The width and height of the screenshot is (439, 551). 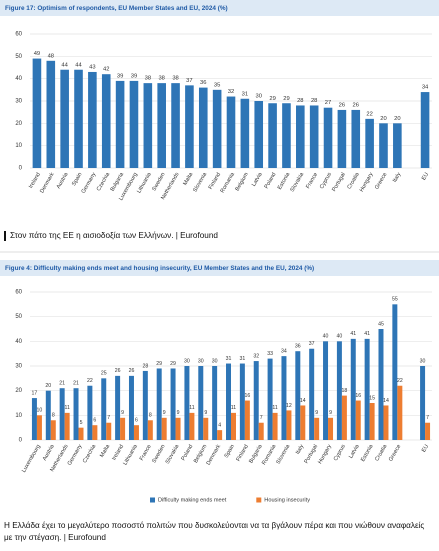 I want to click on x-tick-label: Estonia, so click(x=367, y=453).